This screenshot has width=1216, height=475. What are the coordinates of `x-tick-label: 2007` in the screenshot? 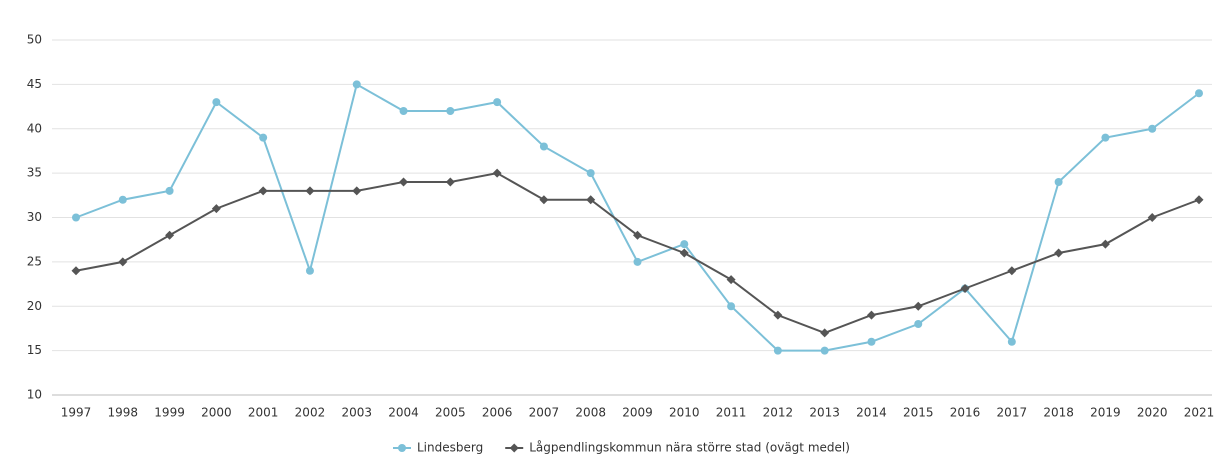 It's located at (544, 413).